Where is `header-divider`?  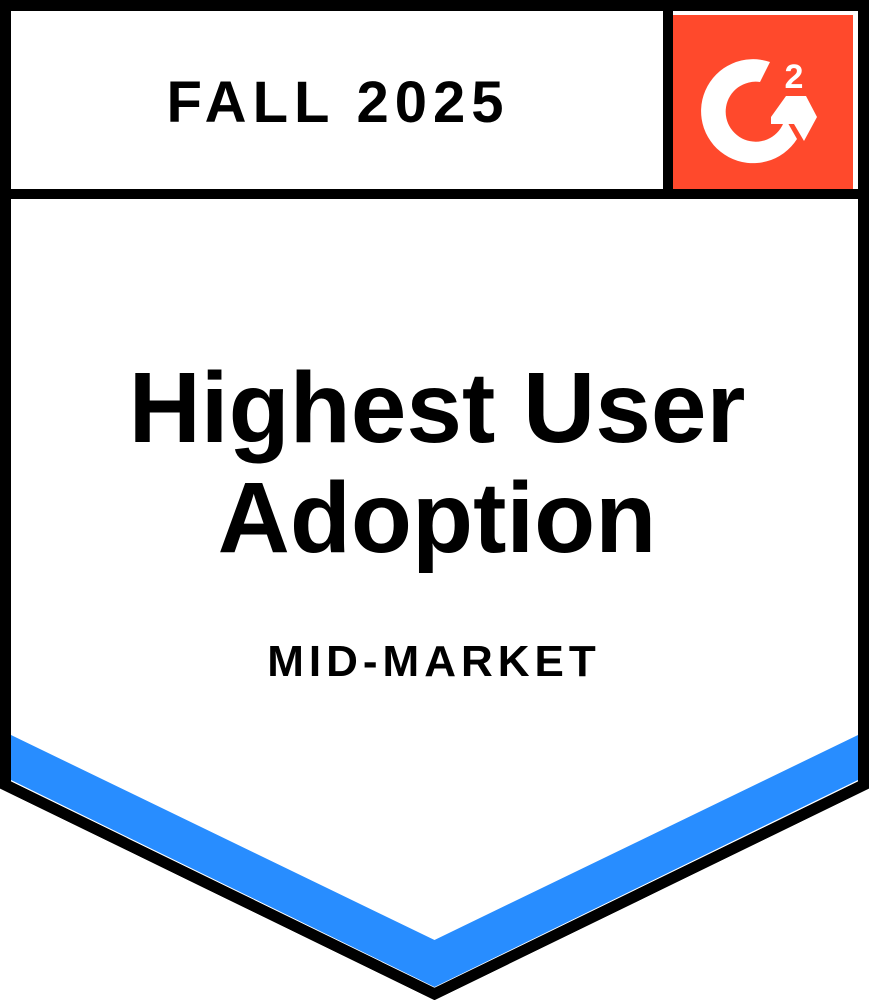 header-divider is located at coordinates (434, 194).